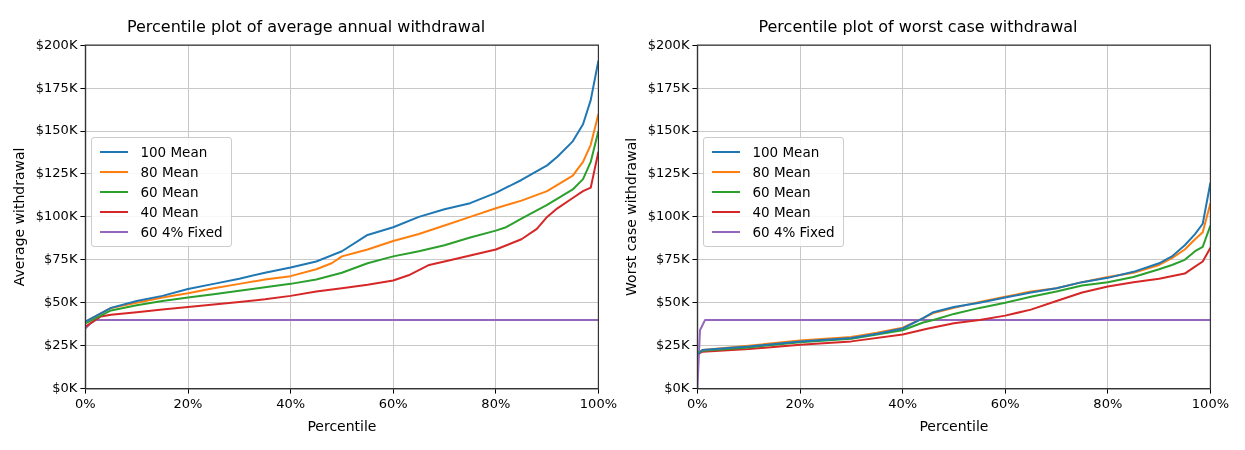  What do you see at coordinates (19, 217) in the screenshot?
I see `y-axis-title: Average withdrawal` at bounding box center [19, 217].